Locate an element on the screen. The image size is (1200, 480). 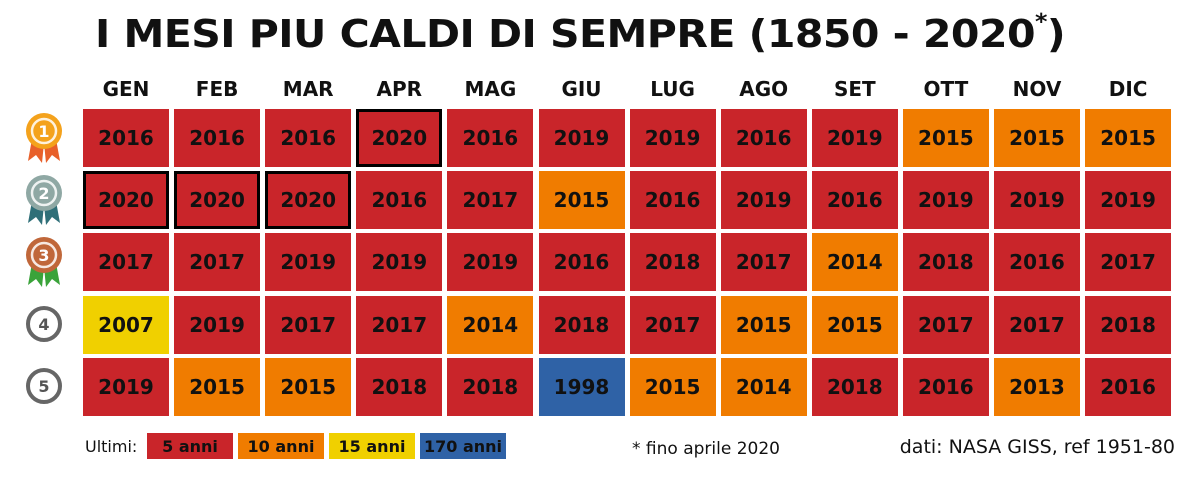
cell-rank3-dic: 2017 is located at coordinates (1128, 262).